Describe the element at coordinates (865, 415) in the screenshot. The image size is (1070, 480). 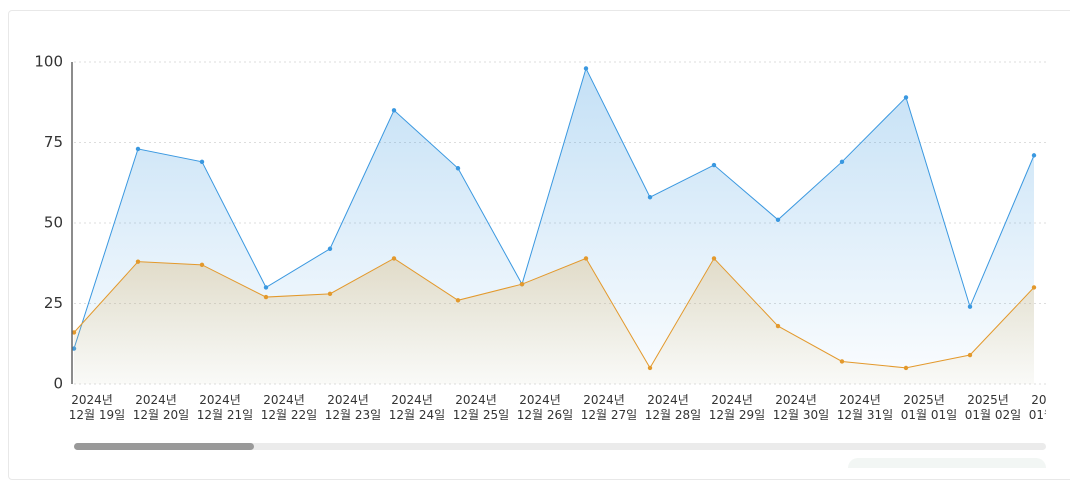
I see `x-tick-label: 12월 31일` at that location.